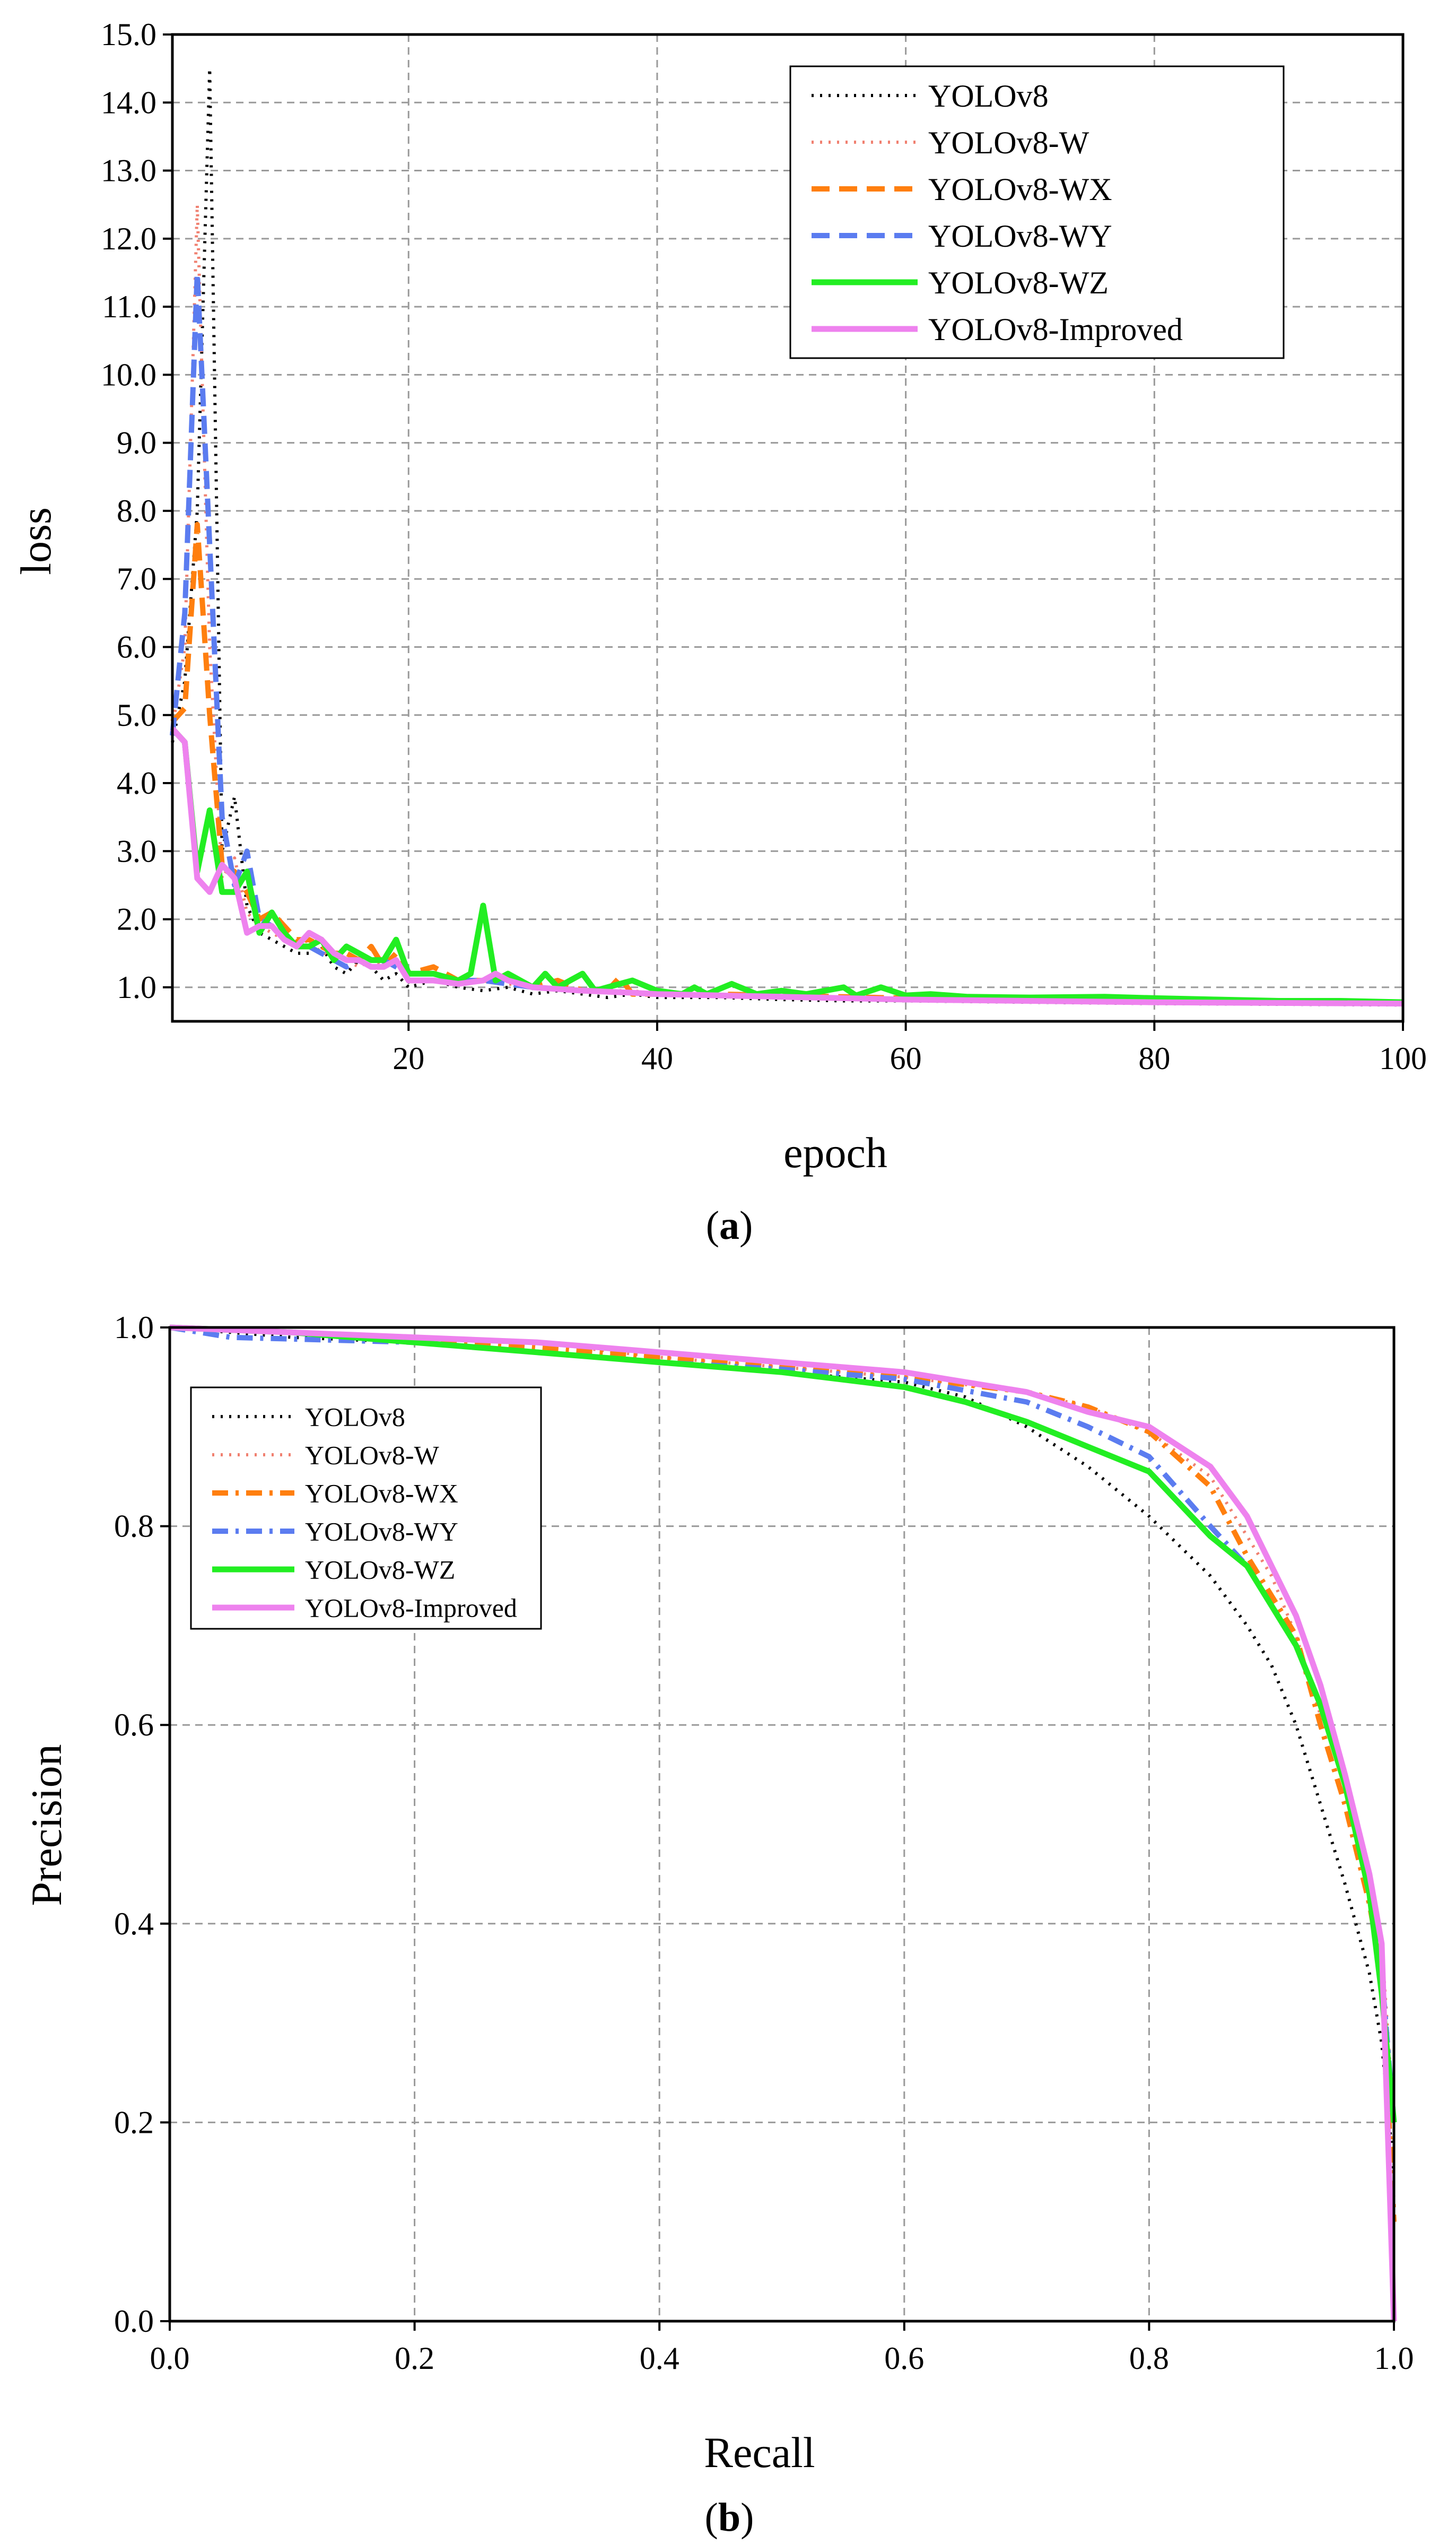 Image resolution: width=1456 pixels, height=2544 pixels. What do you see at coordinates (134, 1527) in the screenshot?
I see `y-tick-label: 0.8` at bounding box center [134, 1527].